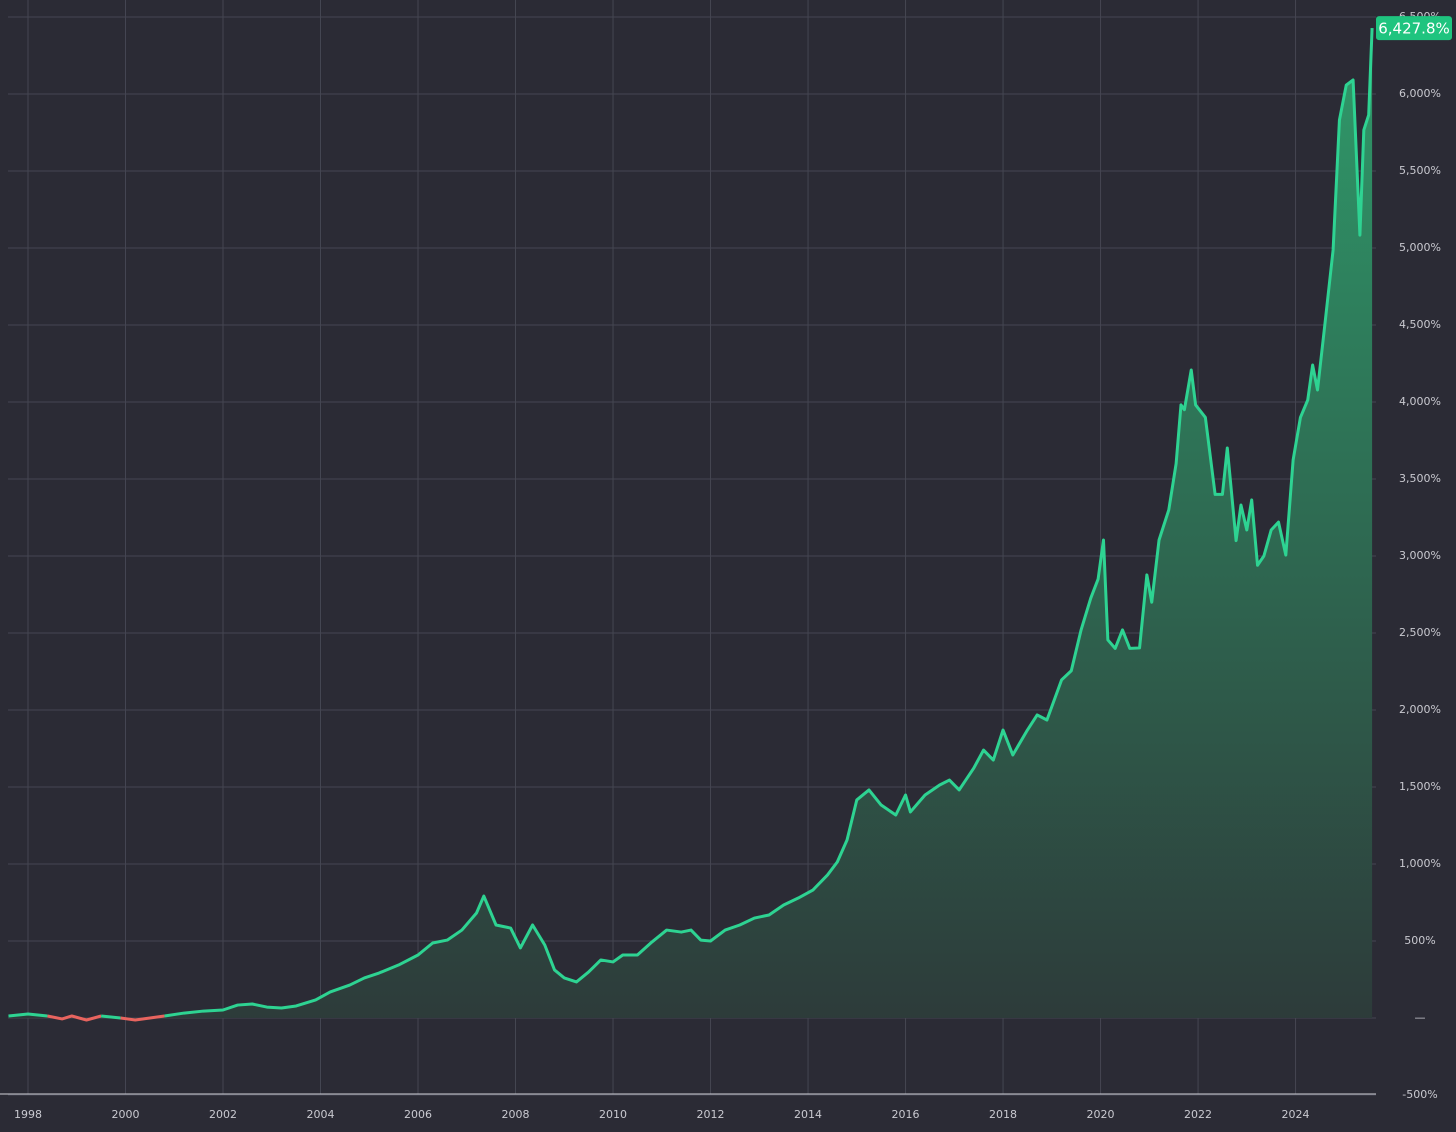 The image size is (1456, 1132). Describe the element at coordinates (223, 1114) in the screenshot. I see `x-tick-label: 2002` at that location.